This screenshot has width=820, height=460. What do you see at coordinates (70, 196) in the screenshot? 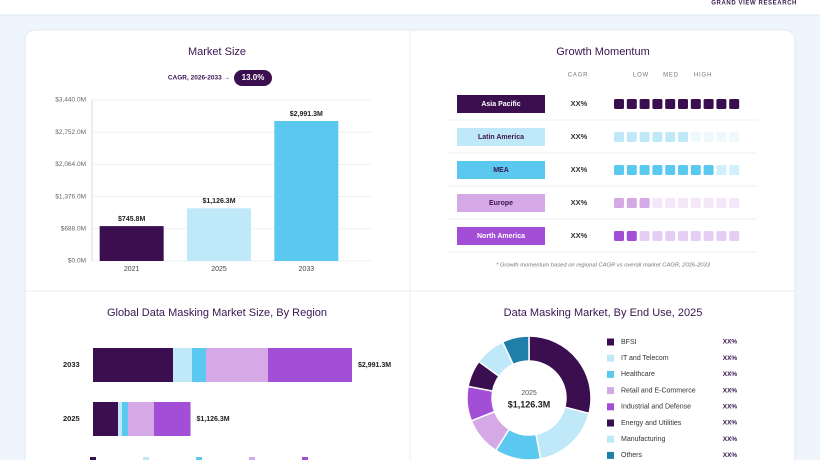
I see `y-tick-label: $1,376.0M` at bounding box center [70, 196].